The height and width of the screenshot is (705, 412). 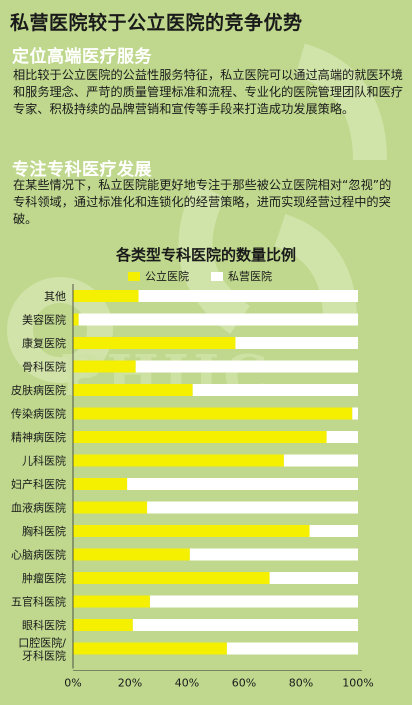 I want to click on category-label: 妇产科医院, so click(x=38, y=484).